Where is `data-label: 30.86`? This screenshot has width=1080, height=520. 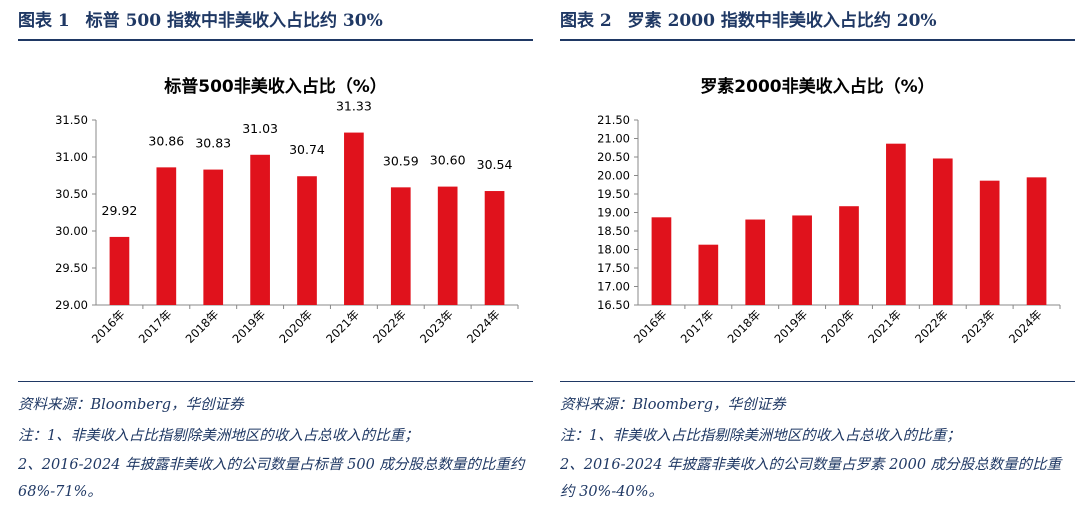 data-label: 30.86 is located at coordinates (166, 140).